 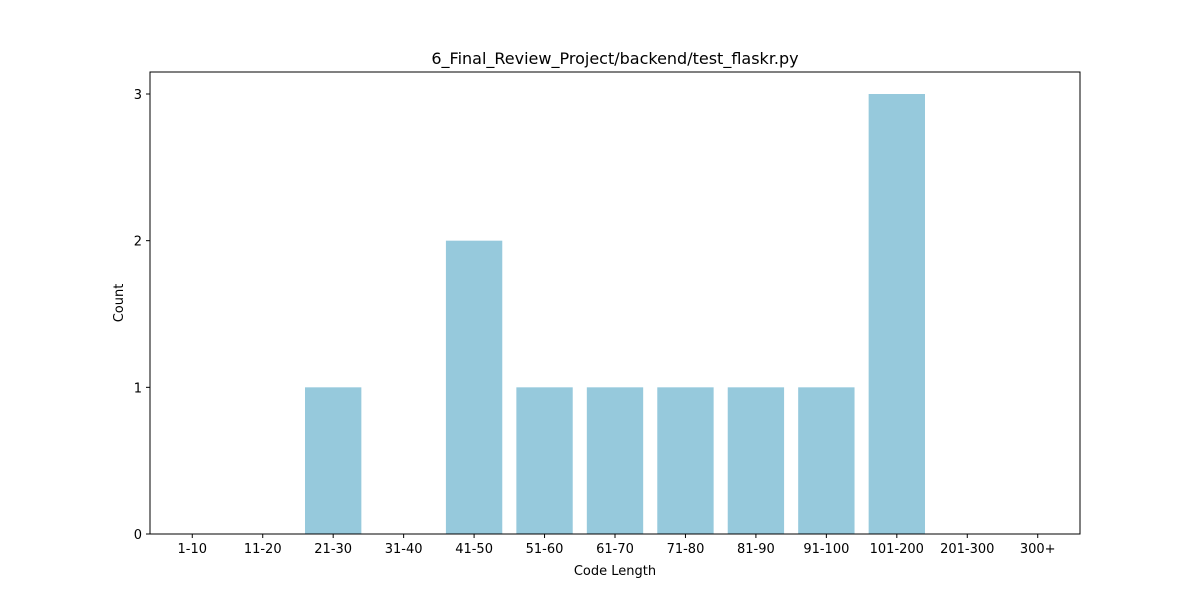 What do you see at coordinates (615, 549) in the screenshot?
I see `x-tick-label: 61-70` at bounding box center [615, 549].